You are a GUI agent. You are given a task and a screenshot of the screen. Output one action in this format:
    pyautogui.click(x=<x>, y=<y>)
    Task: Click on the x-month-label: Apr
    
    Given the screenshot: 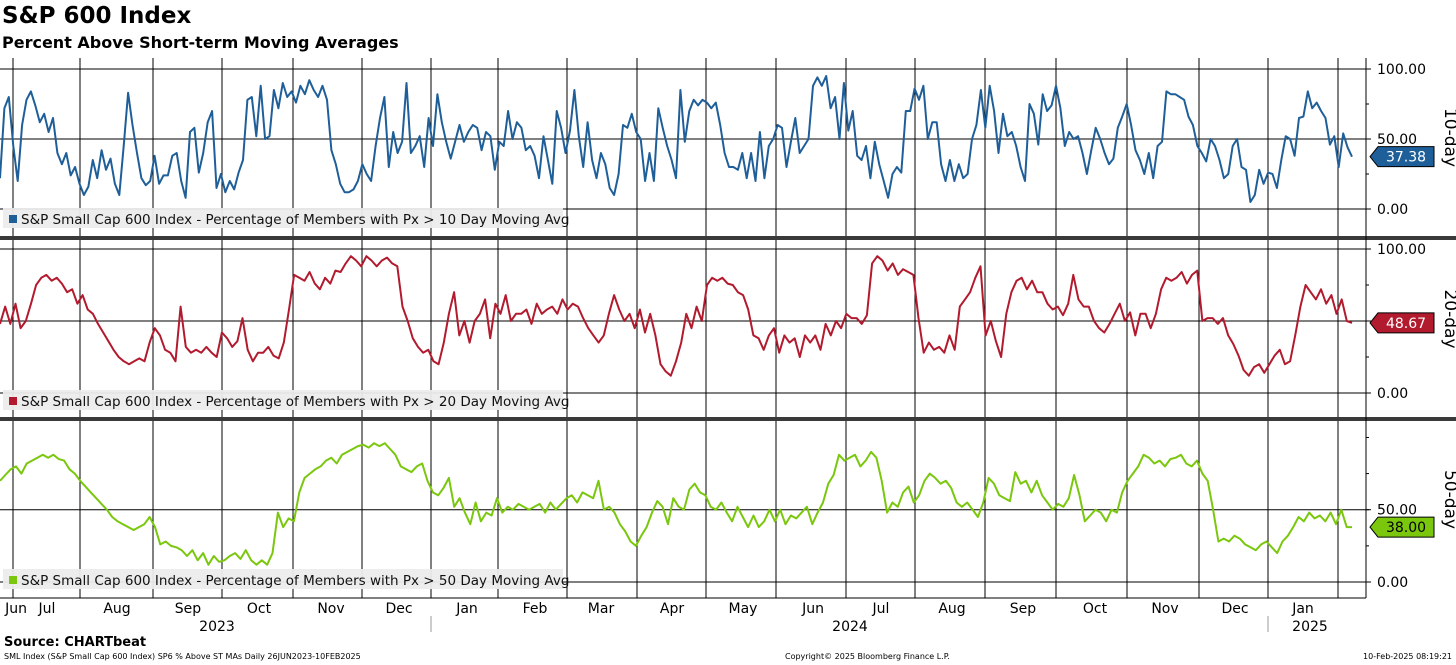 What is the action you would take?
    pyautogui.click(x=672, y=609)
    